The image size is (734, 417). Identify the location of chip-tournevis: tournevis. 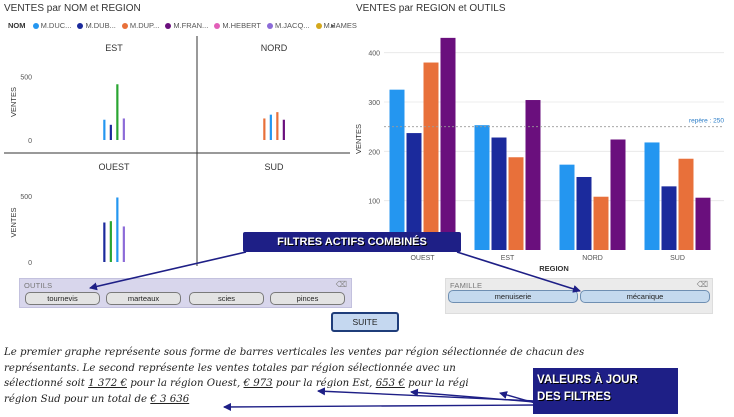
(62, 298).